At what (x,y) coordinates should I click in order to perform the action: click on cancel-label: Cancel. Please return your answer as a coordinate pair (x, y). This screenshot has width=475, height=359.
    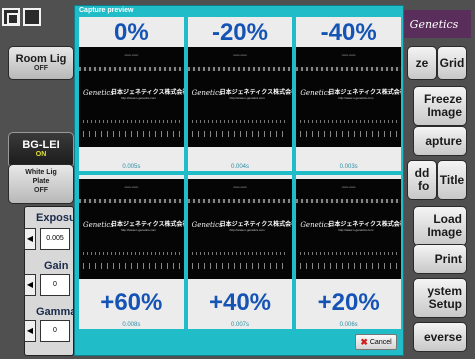
    Looking at the image, I should click on (380, 342).